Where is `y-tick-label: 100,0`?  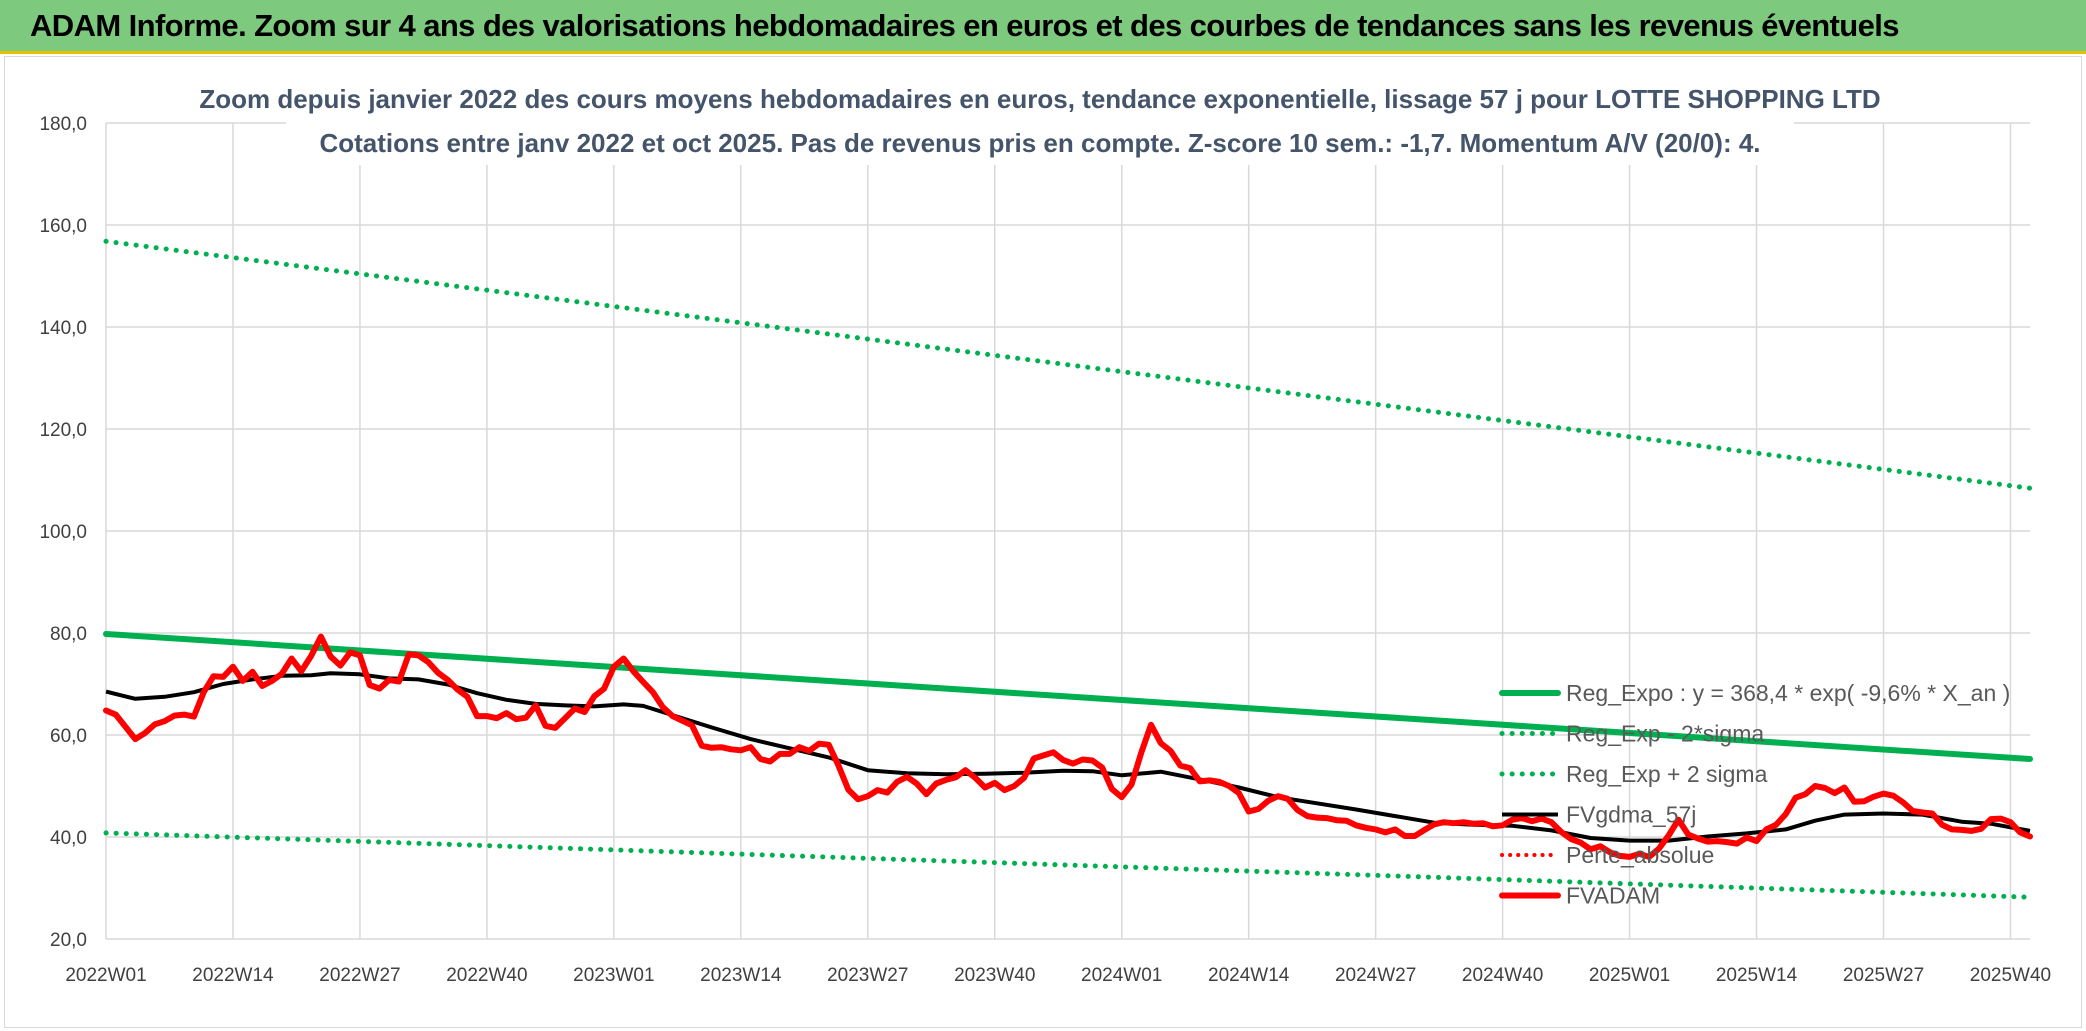 y-tick-label: 100,0 is located at coordinates (63, 532).